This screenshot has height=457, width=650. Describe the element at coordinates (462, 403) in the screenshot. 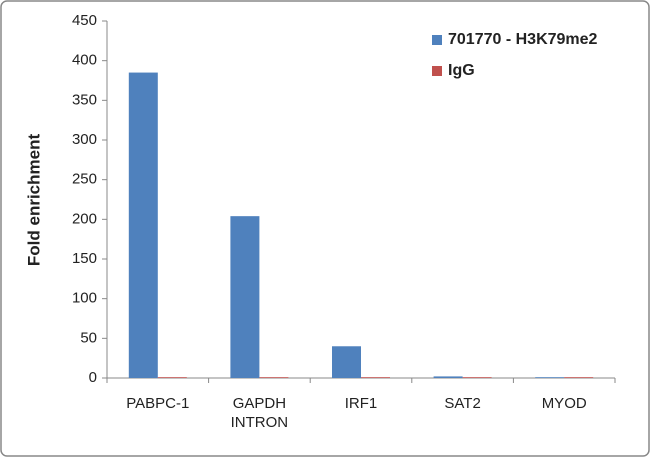

I see `x-tick-label: SAT2` at that location.